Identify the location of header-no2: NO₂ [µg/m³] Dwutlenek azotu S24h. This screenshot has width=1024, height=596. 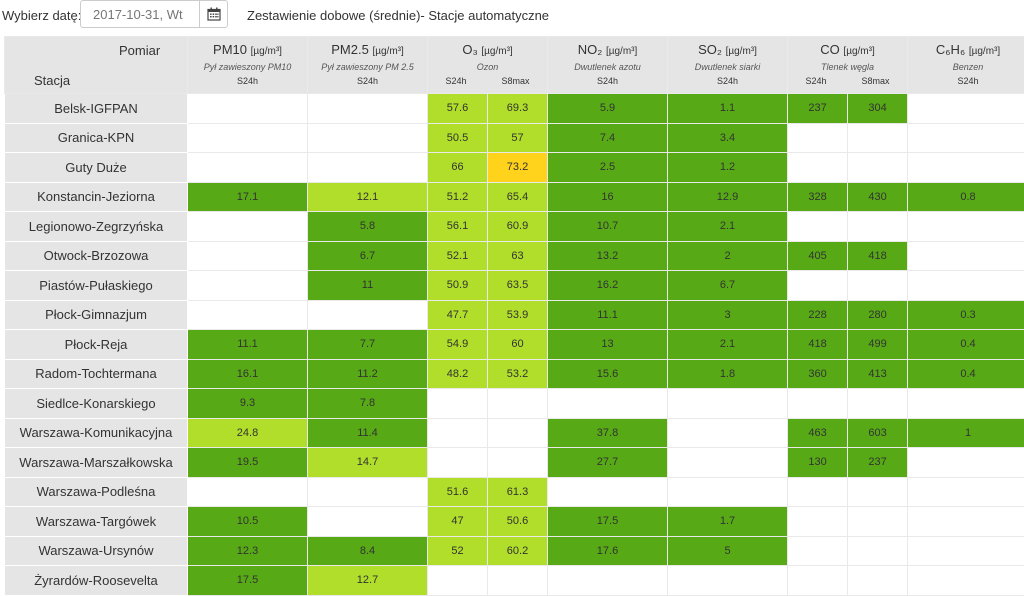
(608, 65).